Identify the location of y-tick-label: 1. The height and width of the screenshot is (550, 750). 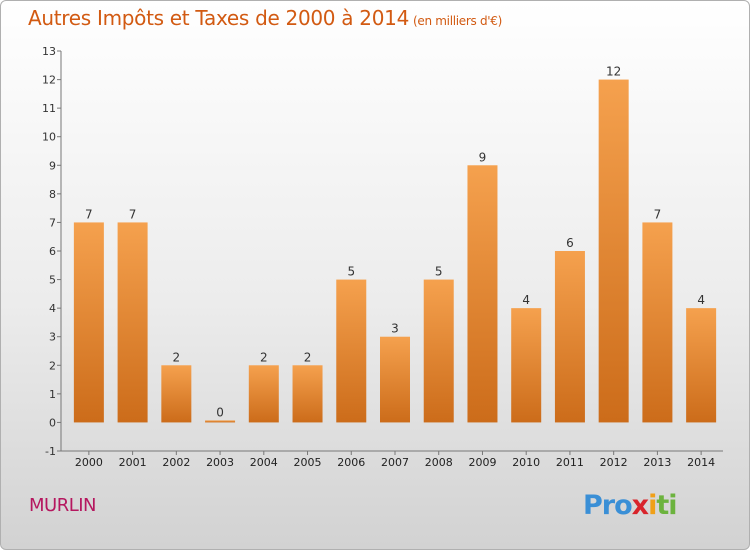
(52, 394).